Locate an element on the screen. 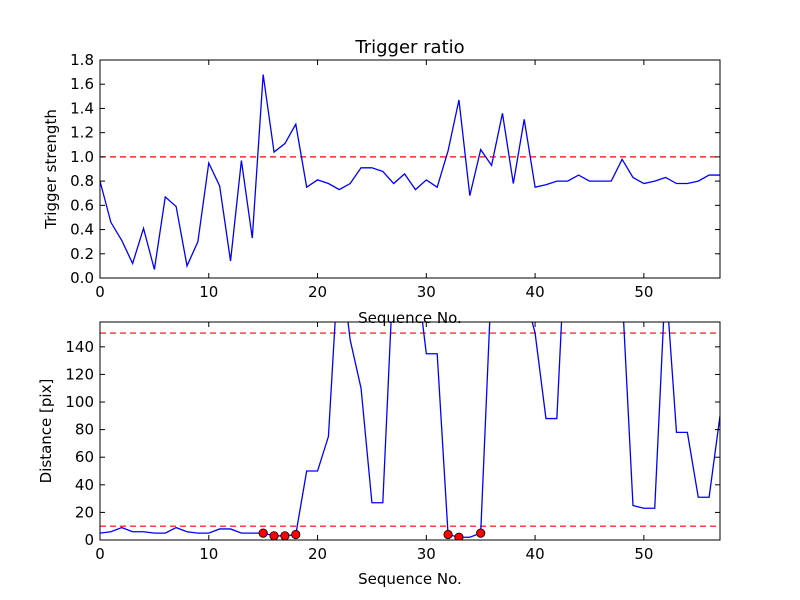  y-tick-label: 1.8 is located at coordinates (82, 60).